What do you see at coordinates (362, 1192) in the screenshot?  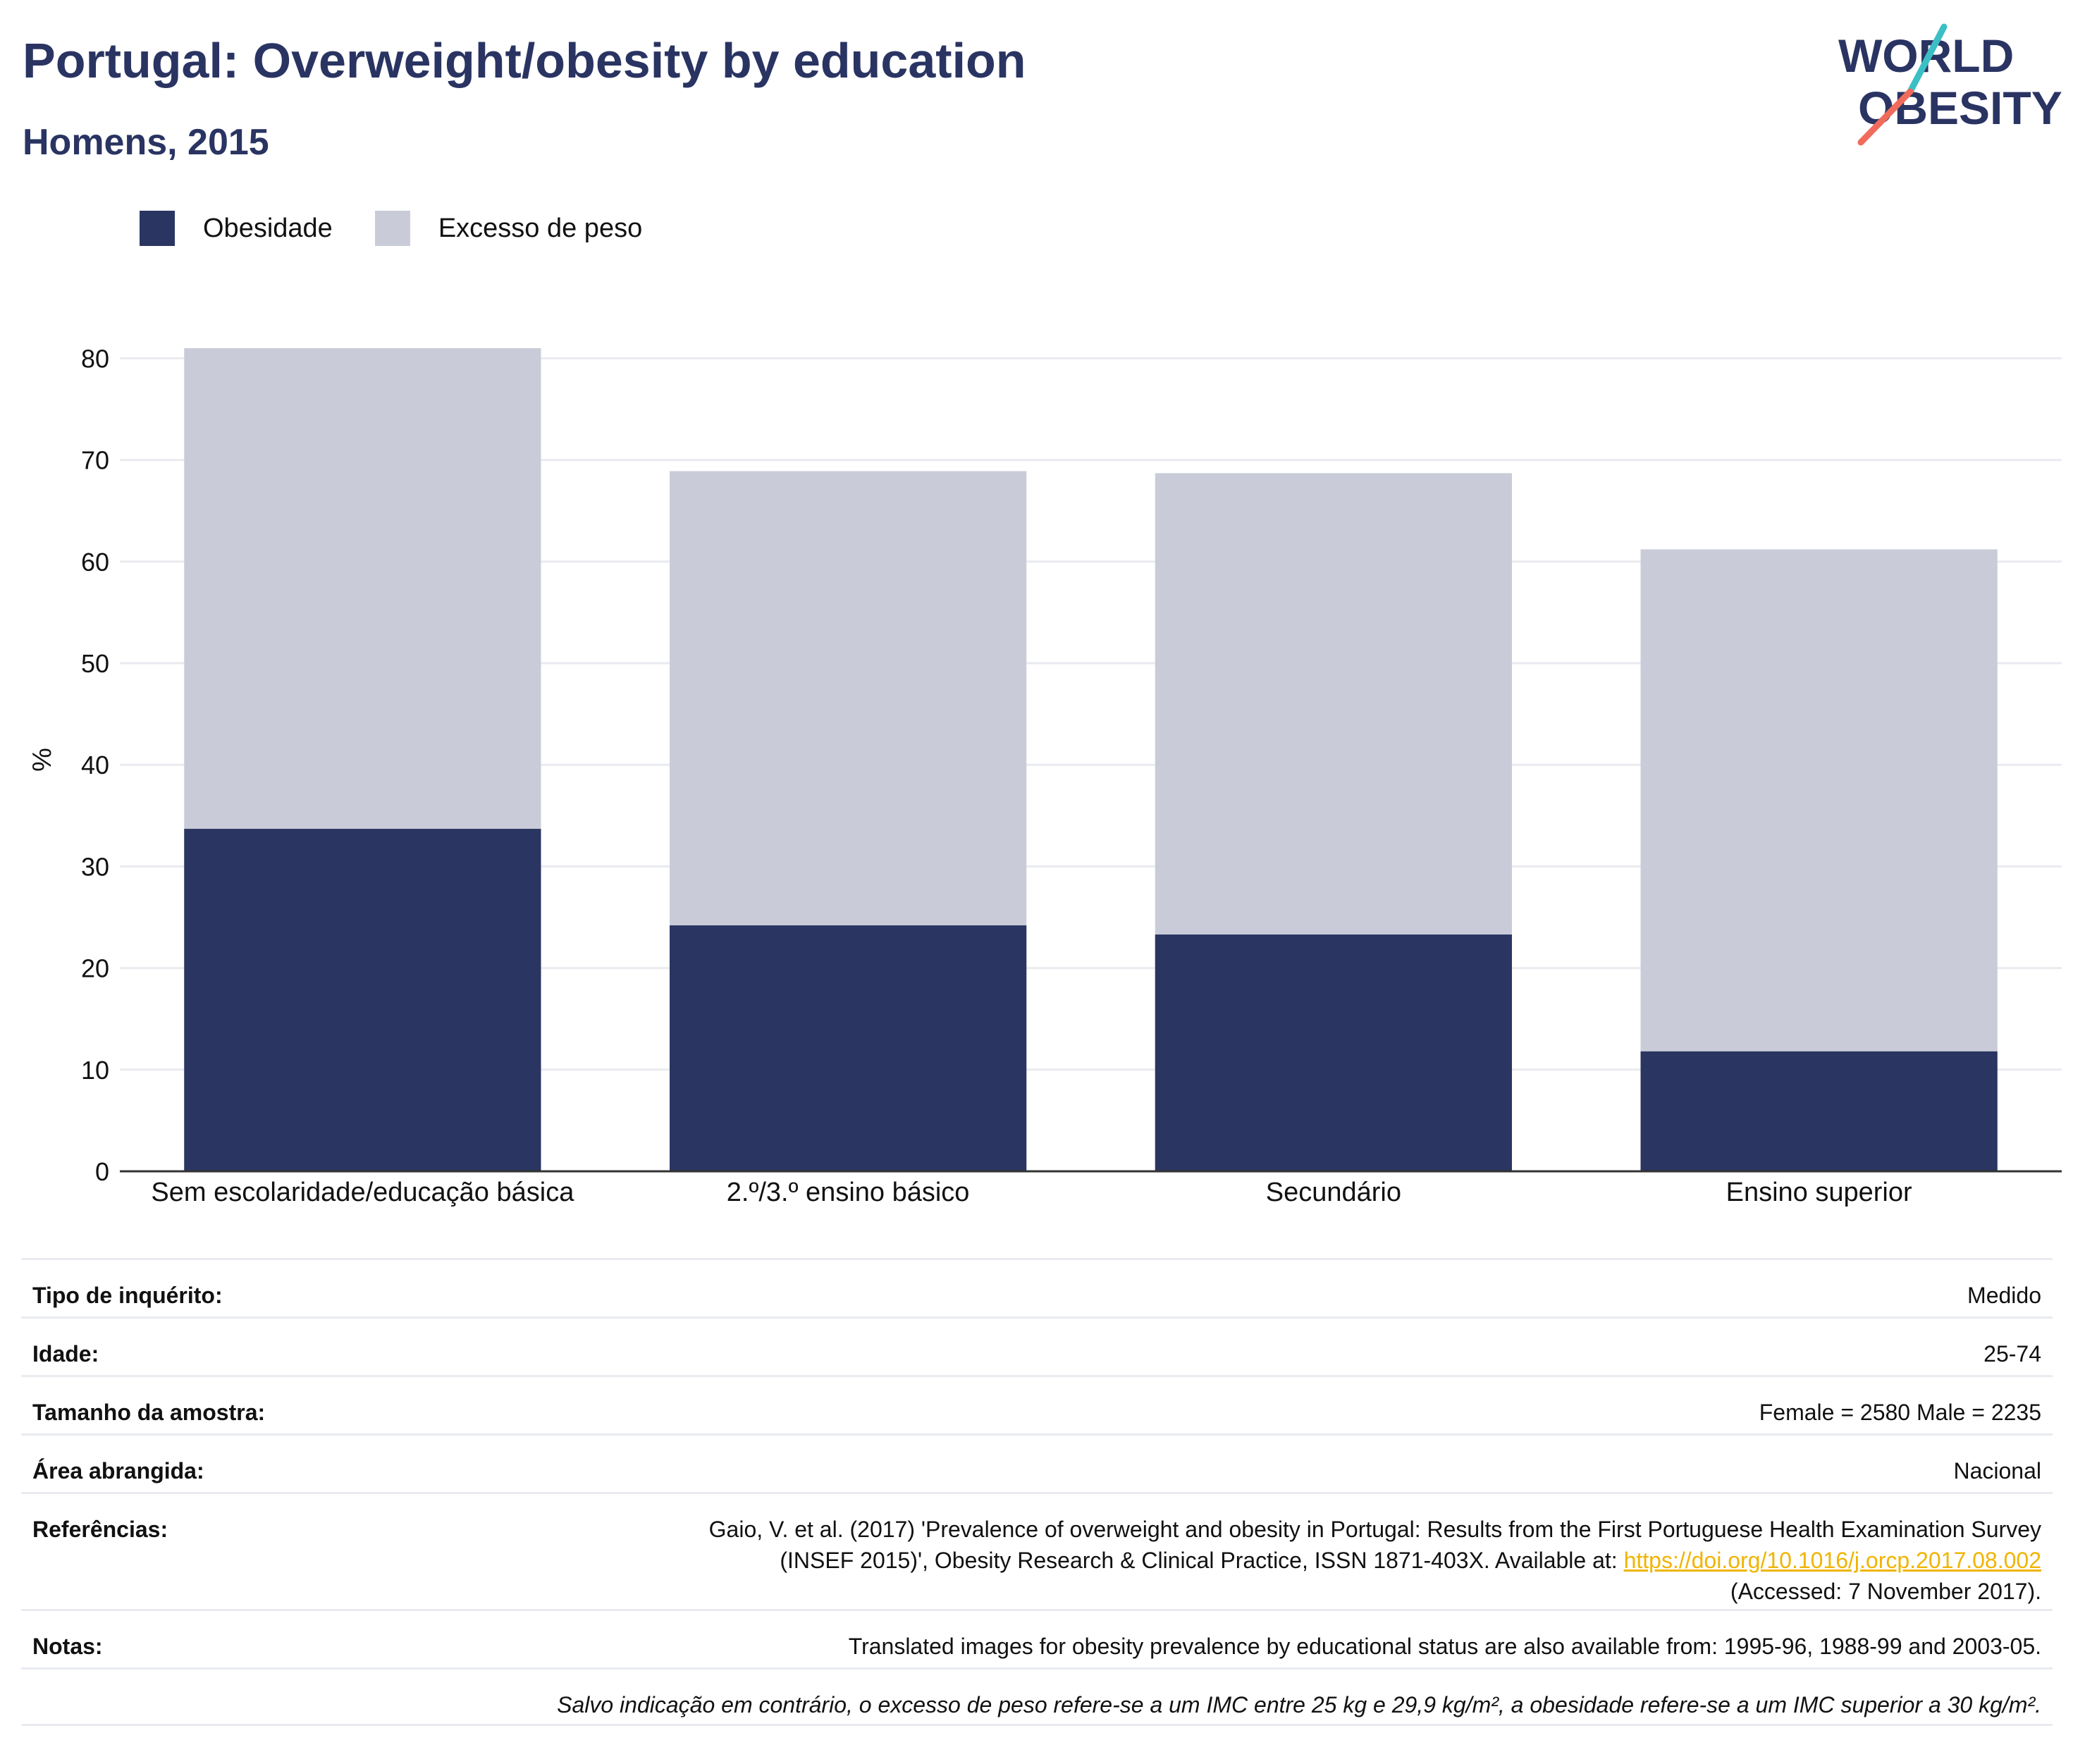 I see `x-tick-label: Sem escolaridade/educação básica` at bounding box center [362, 1192].